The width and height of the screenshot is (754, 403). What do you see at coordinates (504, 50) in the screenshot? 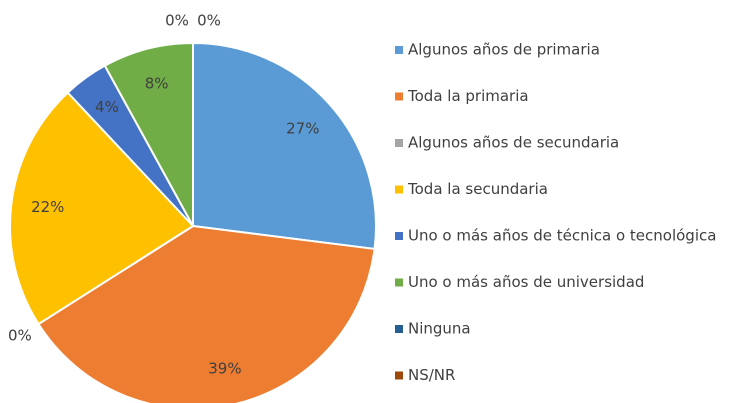
I see `legend-label: Algunos años de primaria` at bounding box center [504, 50].